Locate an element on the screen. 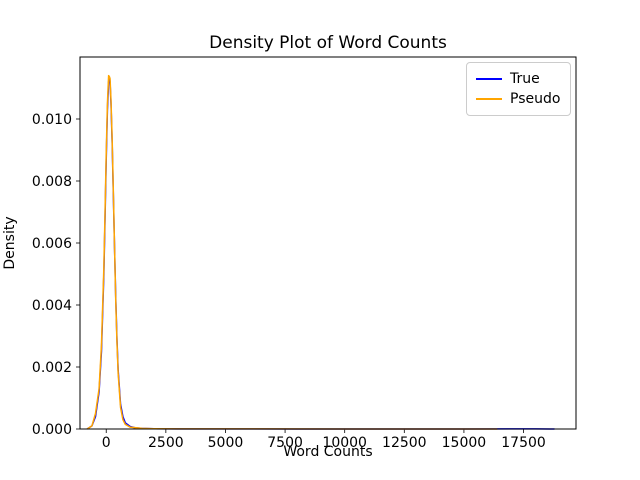 Image resolution: width=640 pixels, height=480 pixels. legend-entry-true: True is located at coordinates (518, 79).